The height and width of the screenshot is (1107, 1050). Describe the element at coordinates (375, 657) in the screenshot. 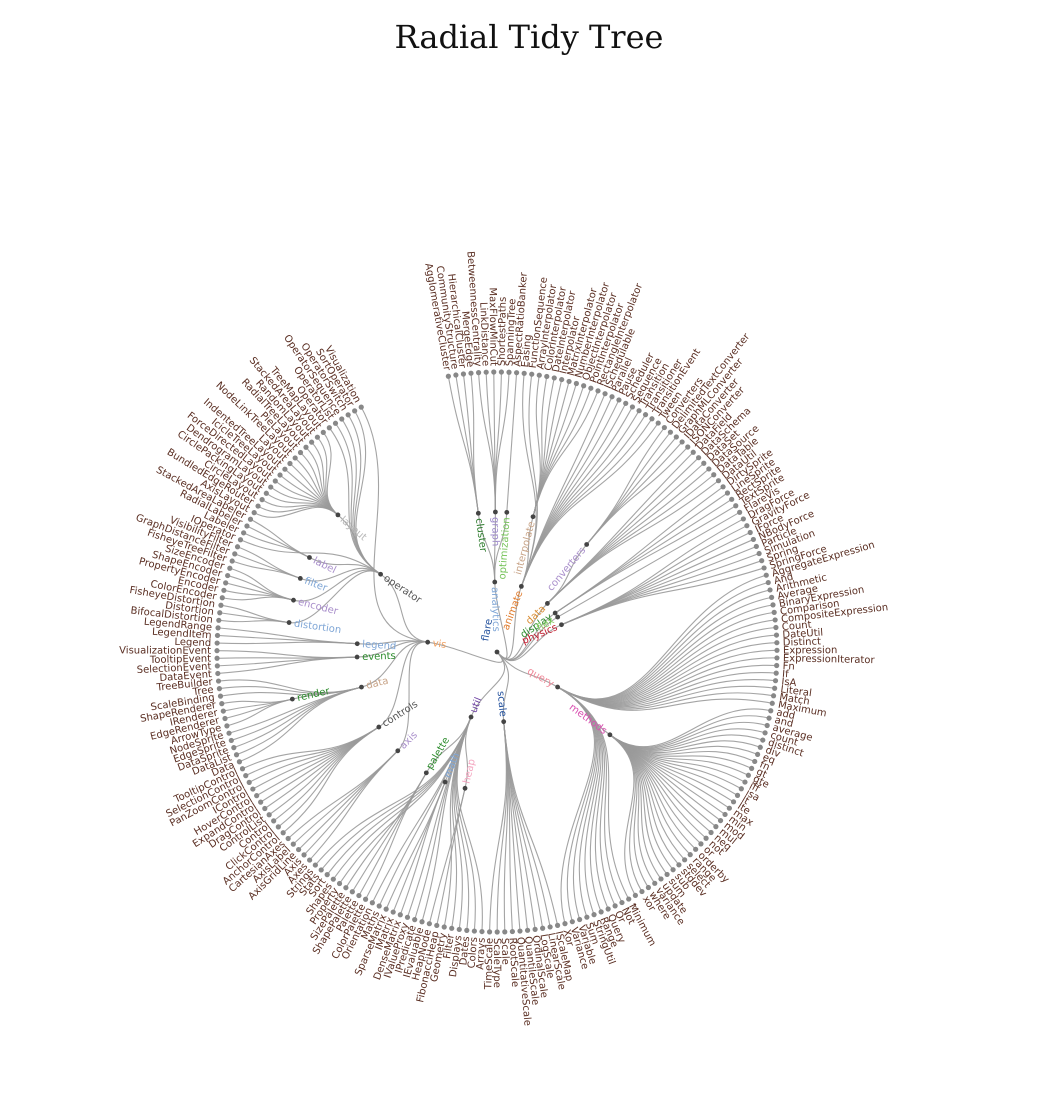

I see `tree-branch-node: events` at that location.